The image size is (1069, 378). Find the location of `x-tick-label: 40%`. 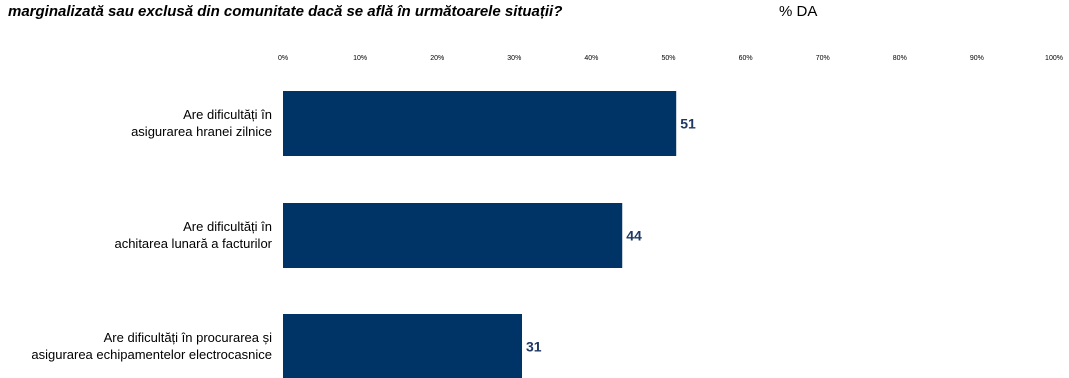

x-tick-label: 40% is located at coordinates (591, 58).